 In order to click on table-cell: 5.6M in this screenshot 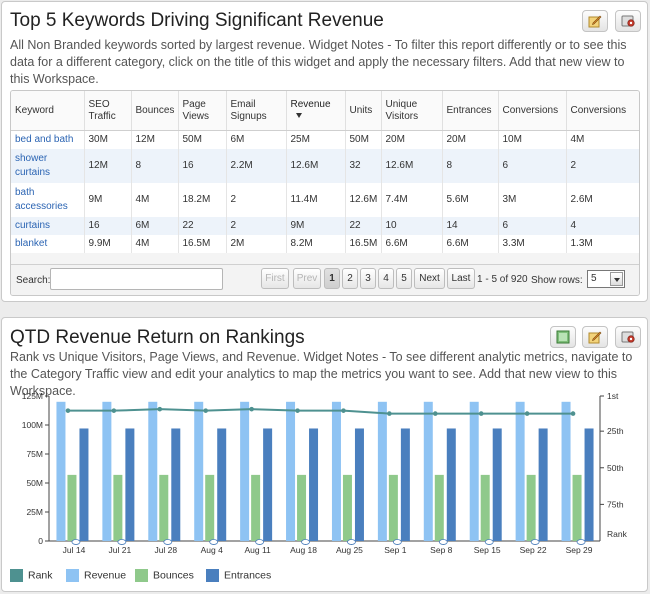, I will do `click(470, 200)`.